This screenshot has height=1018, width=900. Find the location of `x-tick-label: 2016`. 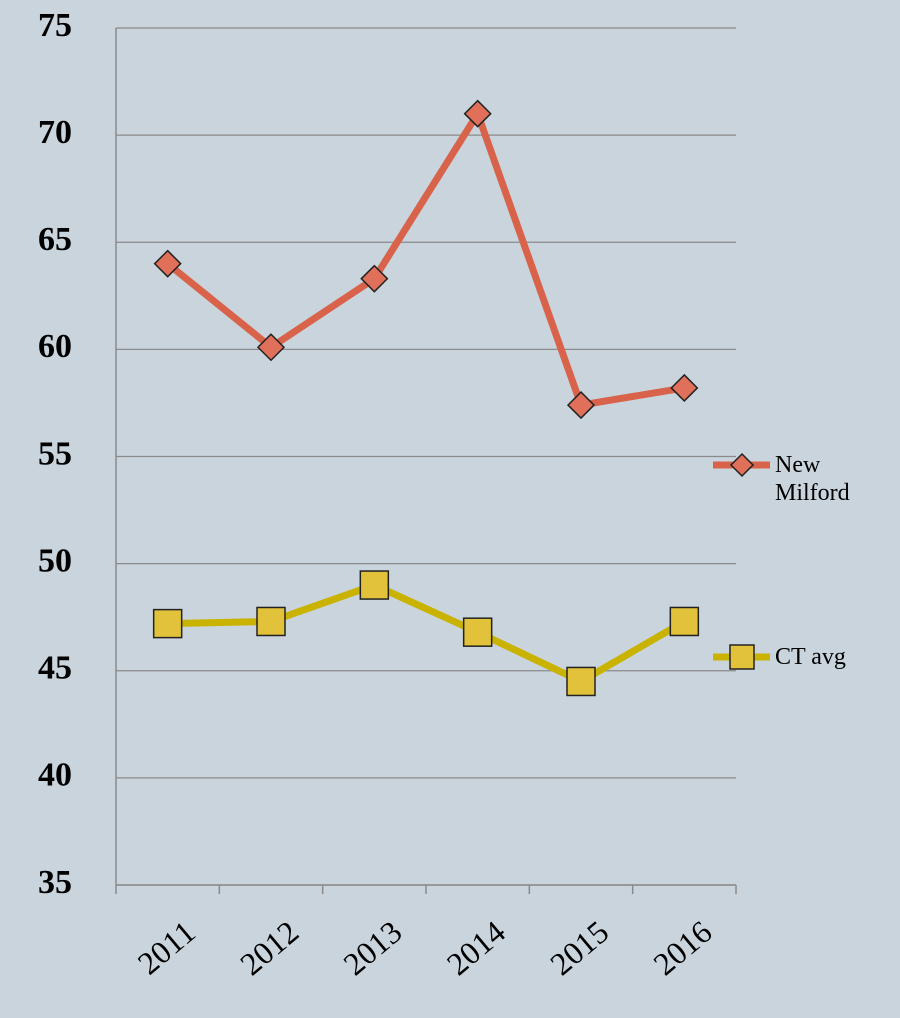

x-tick-label: 2016 is located at coordinates (682, 947).